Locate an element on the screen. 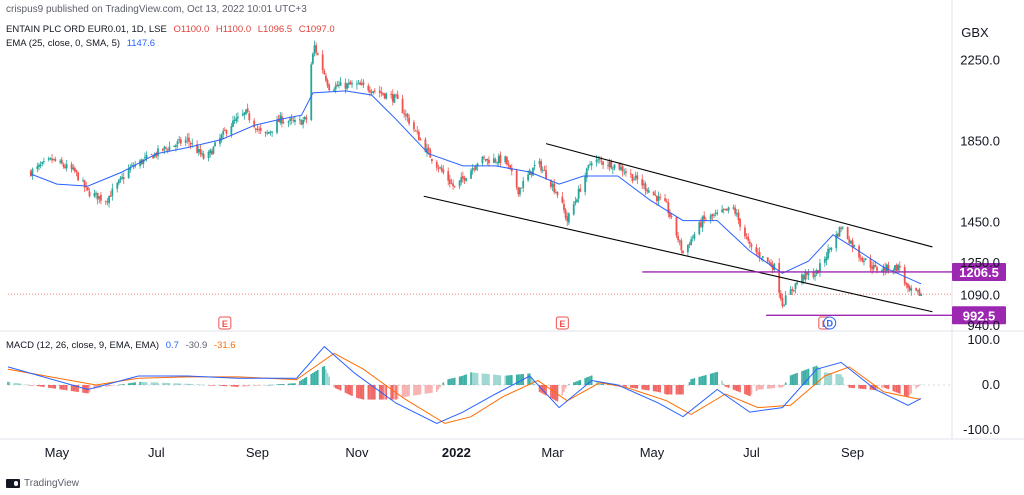  channel-line-lower is located at coordinates (678, 254).